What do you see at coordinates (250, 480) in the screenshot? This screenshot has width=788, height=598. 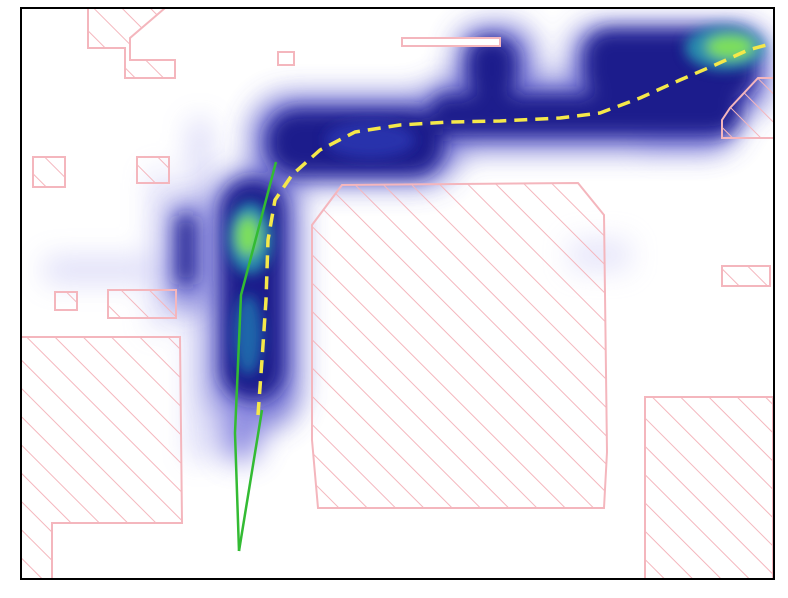 I see `ground-truth-path-return` at bounding box center [250, 480].